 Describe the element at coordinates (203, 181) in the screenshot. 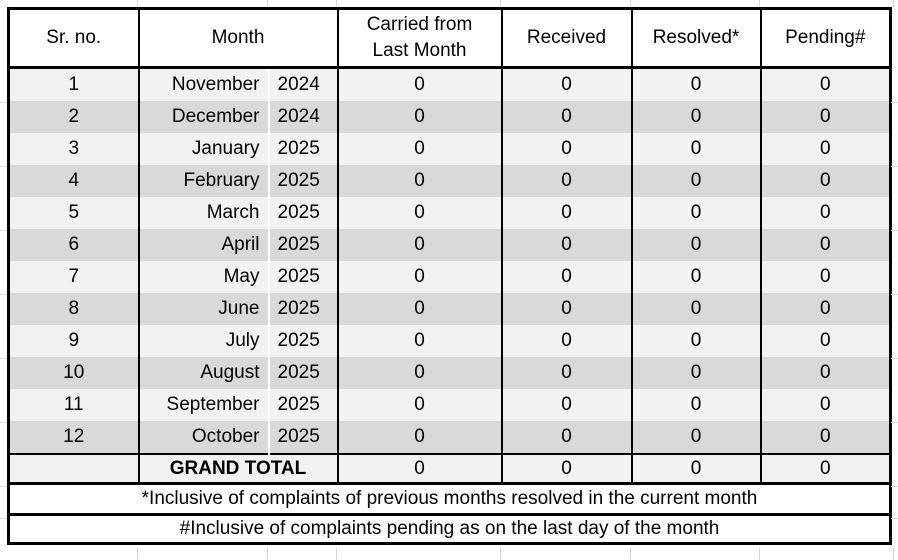

I see `cell-month-name: February` at that location.